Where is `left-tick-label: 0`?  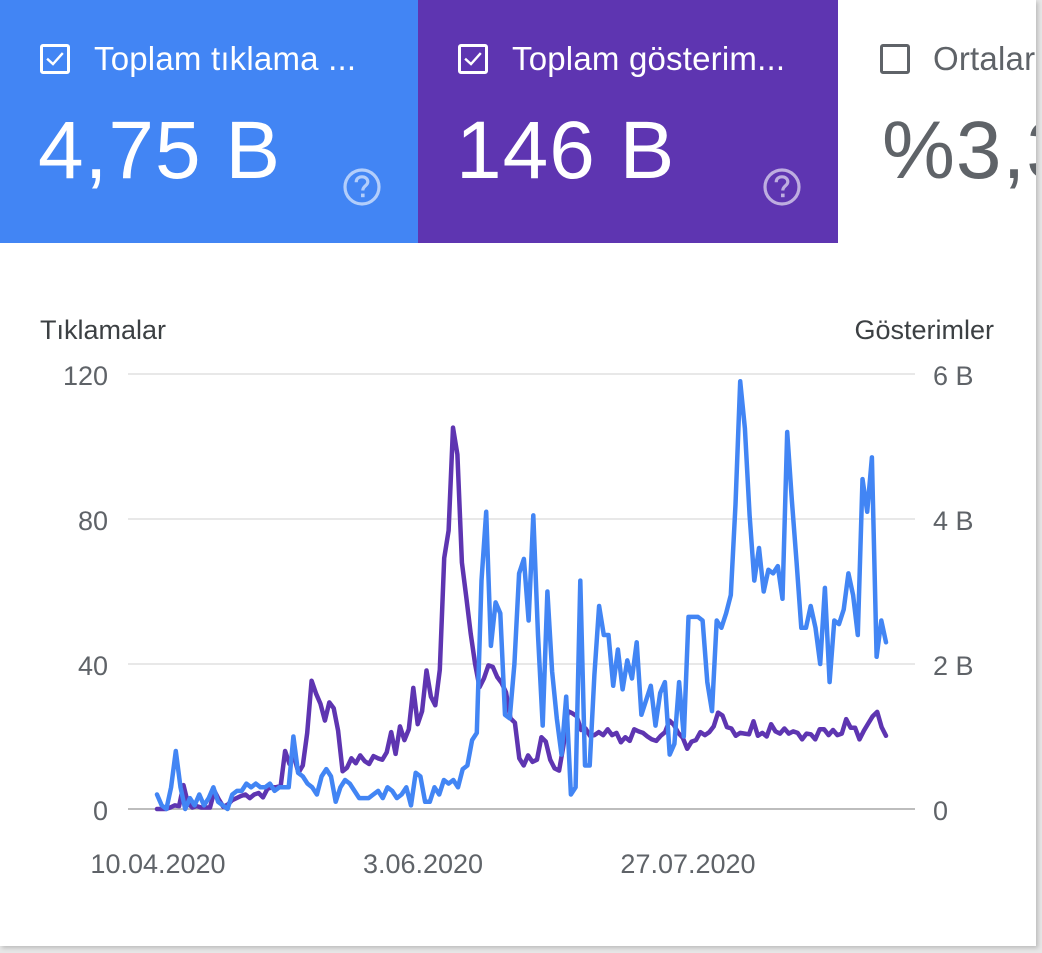 left-tick-label: 0 is located at coordinates (100, 811).